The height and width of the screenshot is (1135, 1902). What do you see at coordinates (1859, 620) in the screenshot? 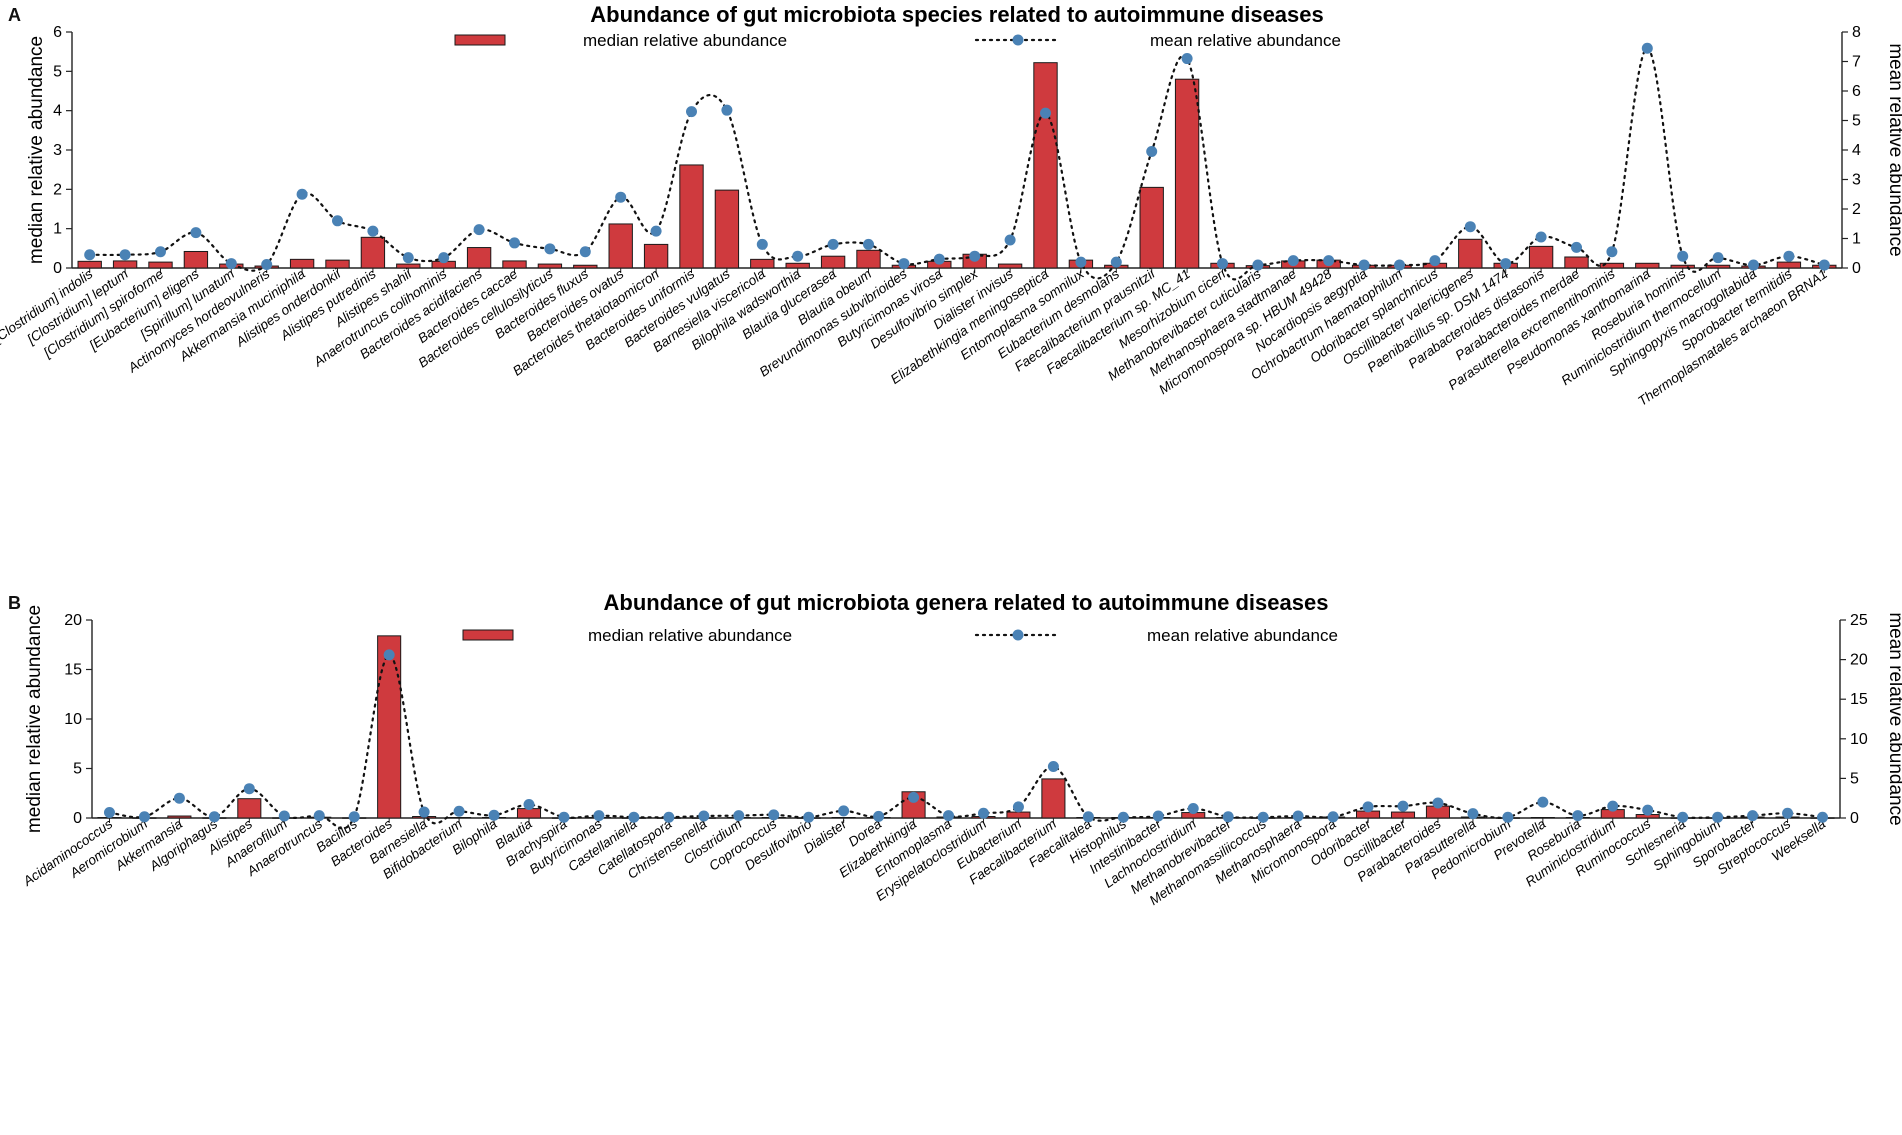
I see `y-tick-label-right: 25` at bounding box center [1859, 620].